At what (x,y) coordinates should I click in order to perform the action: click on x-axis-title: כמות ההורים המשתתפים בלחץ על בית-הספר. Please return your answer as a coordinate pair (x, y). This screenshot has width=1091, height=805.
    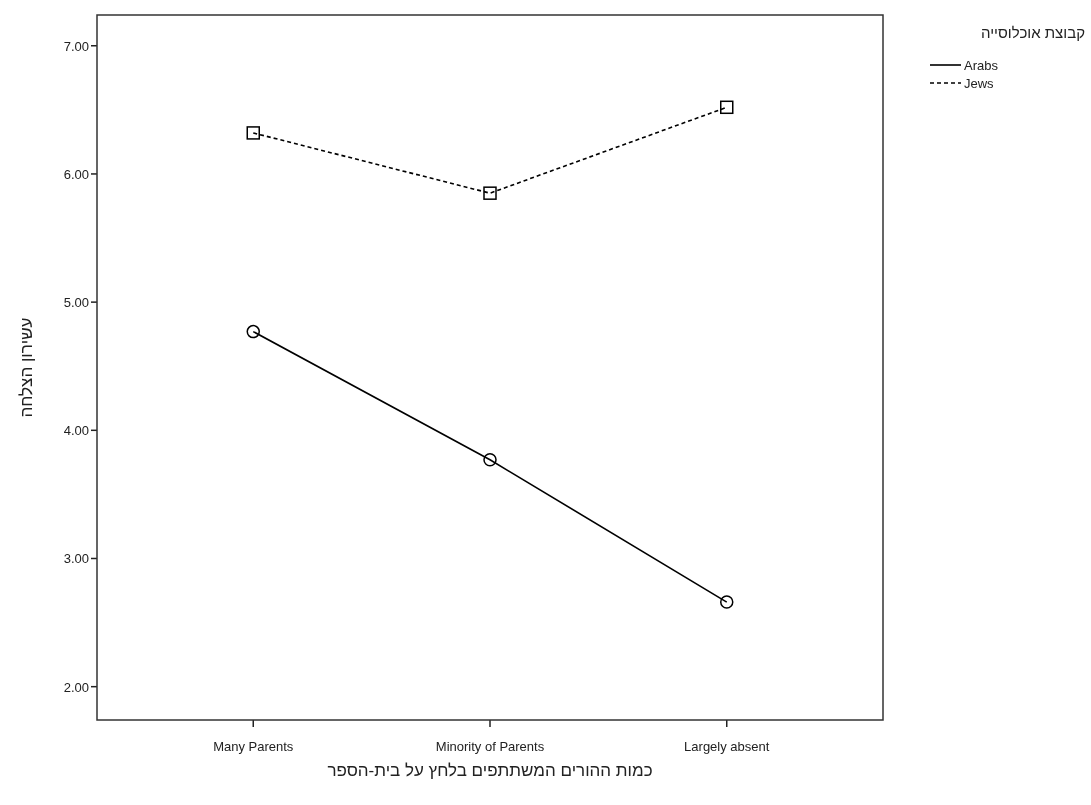
    Looking at the image, I should click on (490, 770).